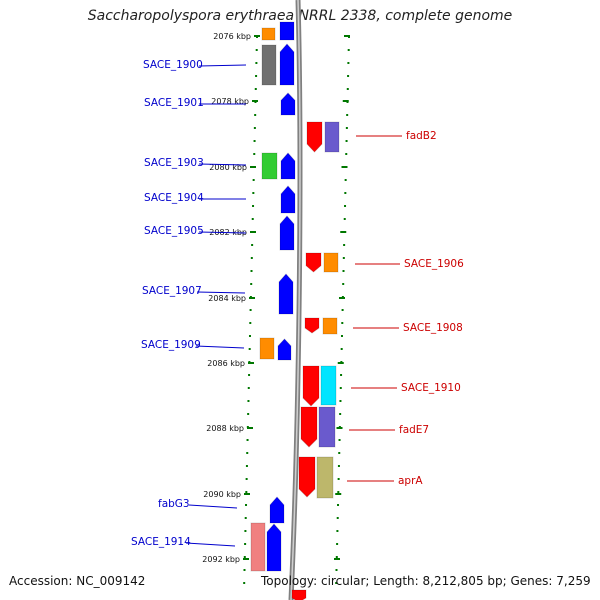 This screenshot has height=600, width=600. Describe the element at coordinates (228, 167) in the screenshot. I see `scale-tick-label: 2080 kbp` at that location.